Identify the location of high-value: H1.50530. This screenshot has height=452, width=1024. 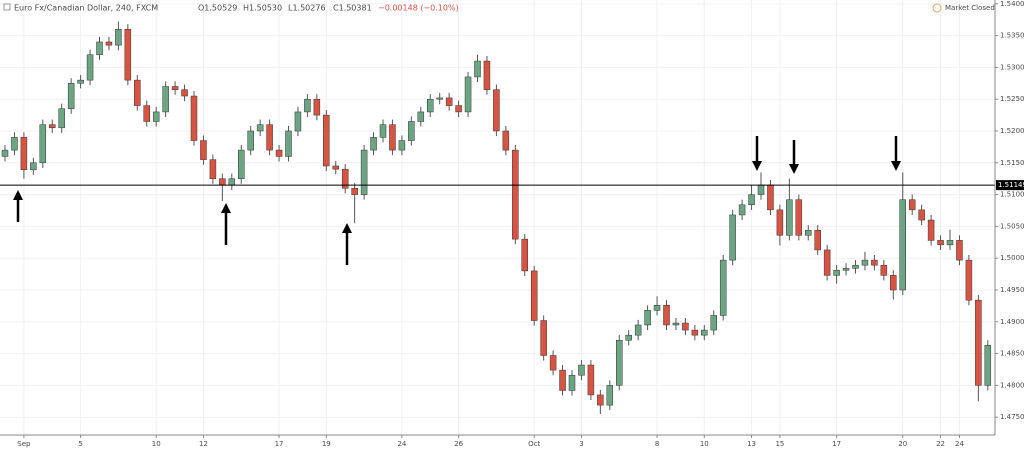
(262, 8).